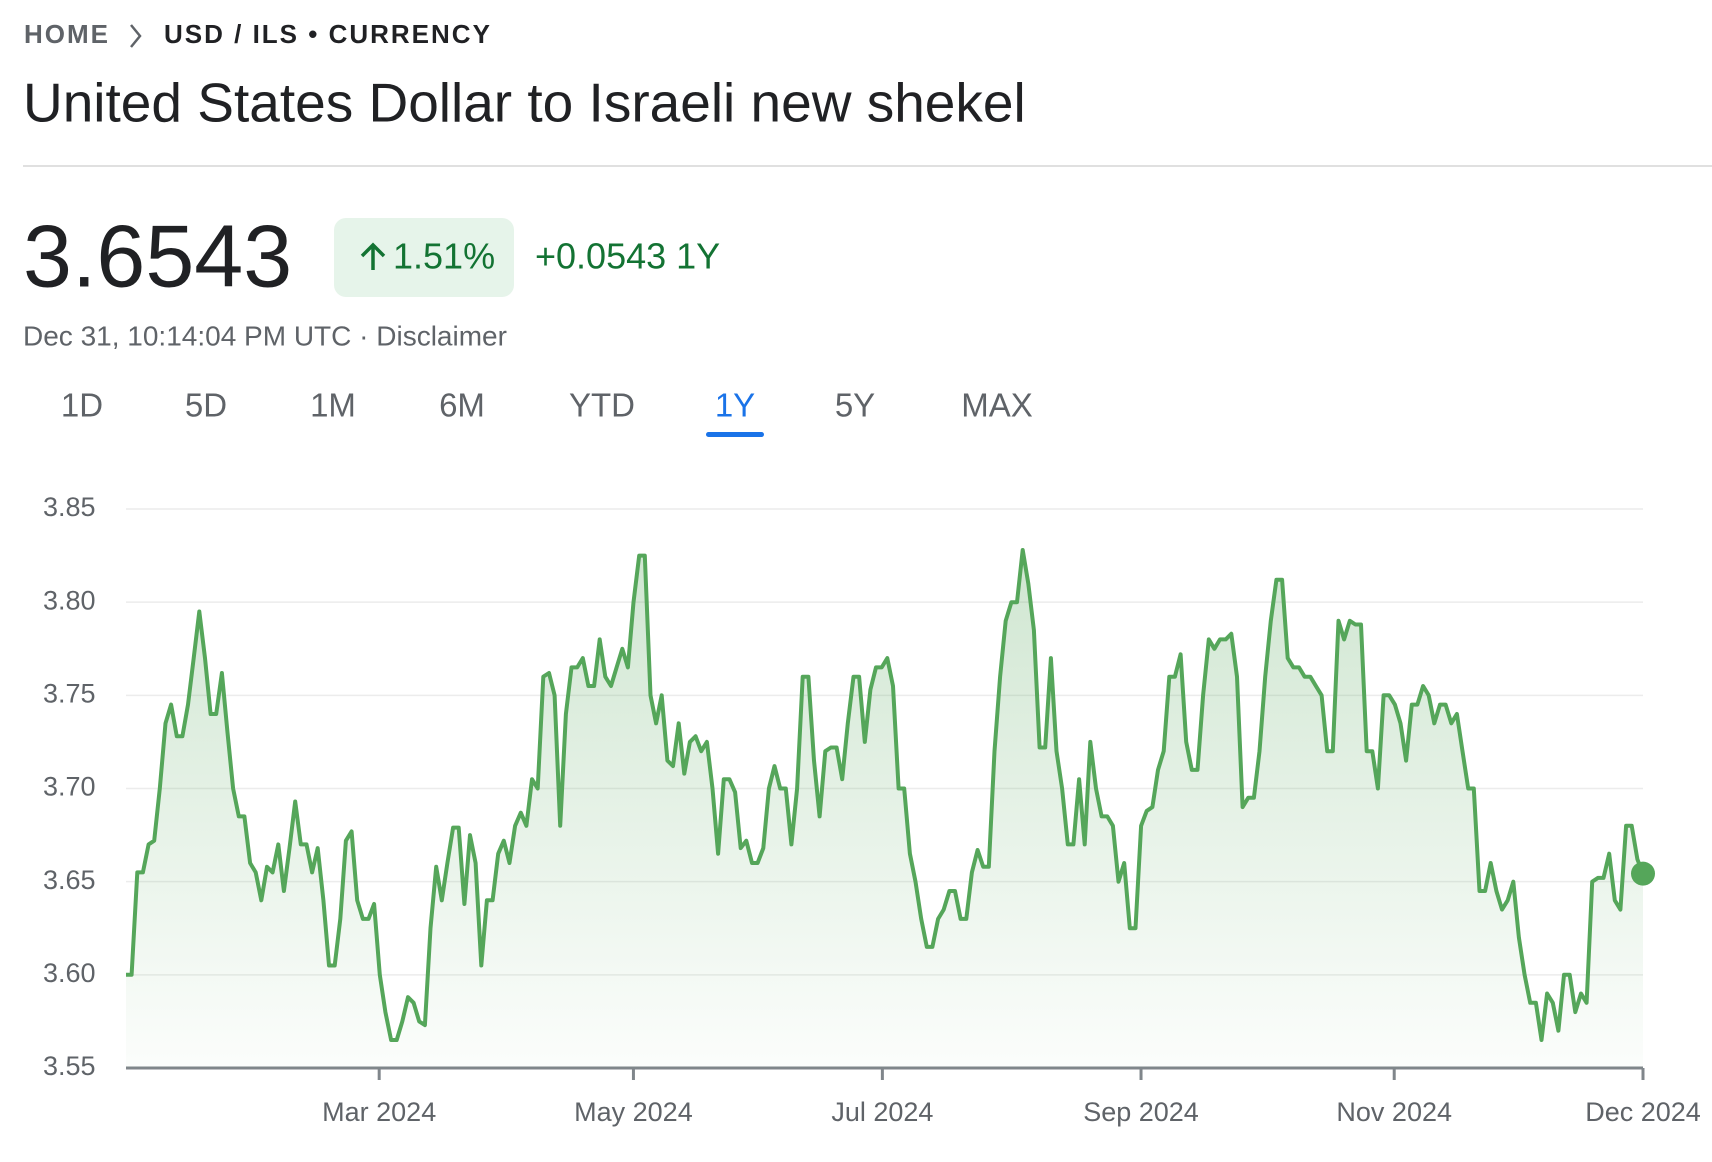 This screenshot has height=1162, width=1712. What do you see at coordinates (855, 405) in the screenshot?
I see `range-tab: 5Y` at bounding box center [855, 405].